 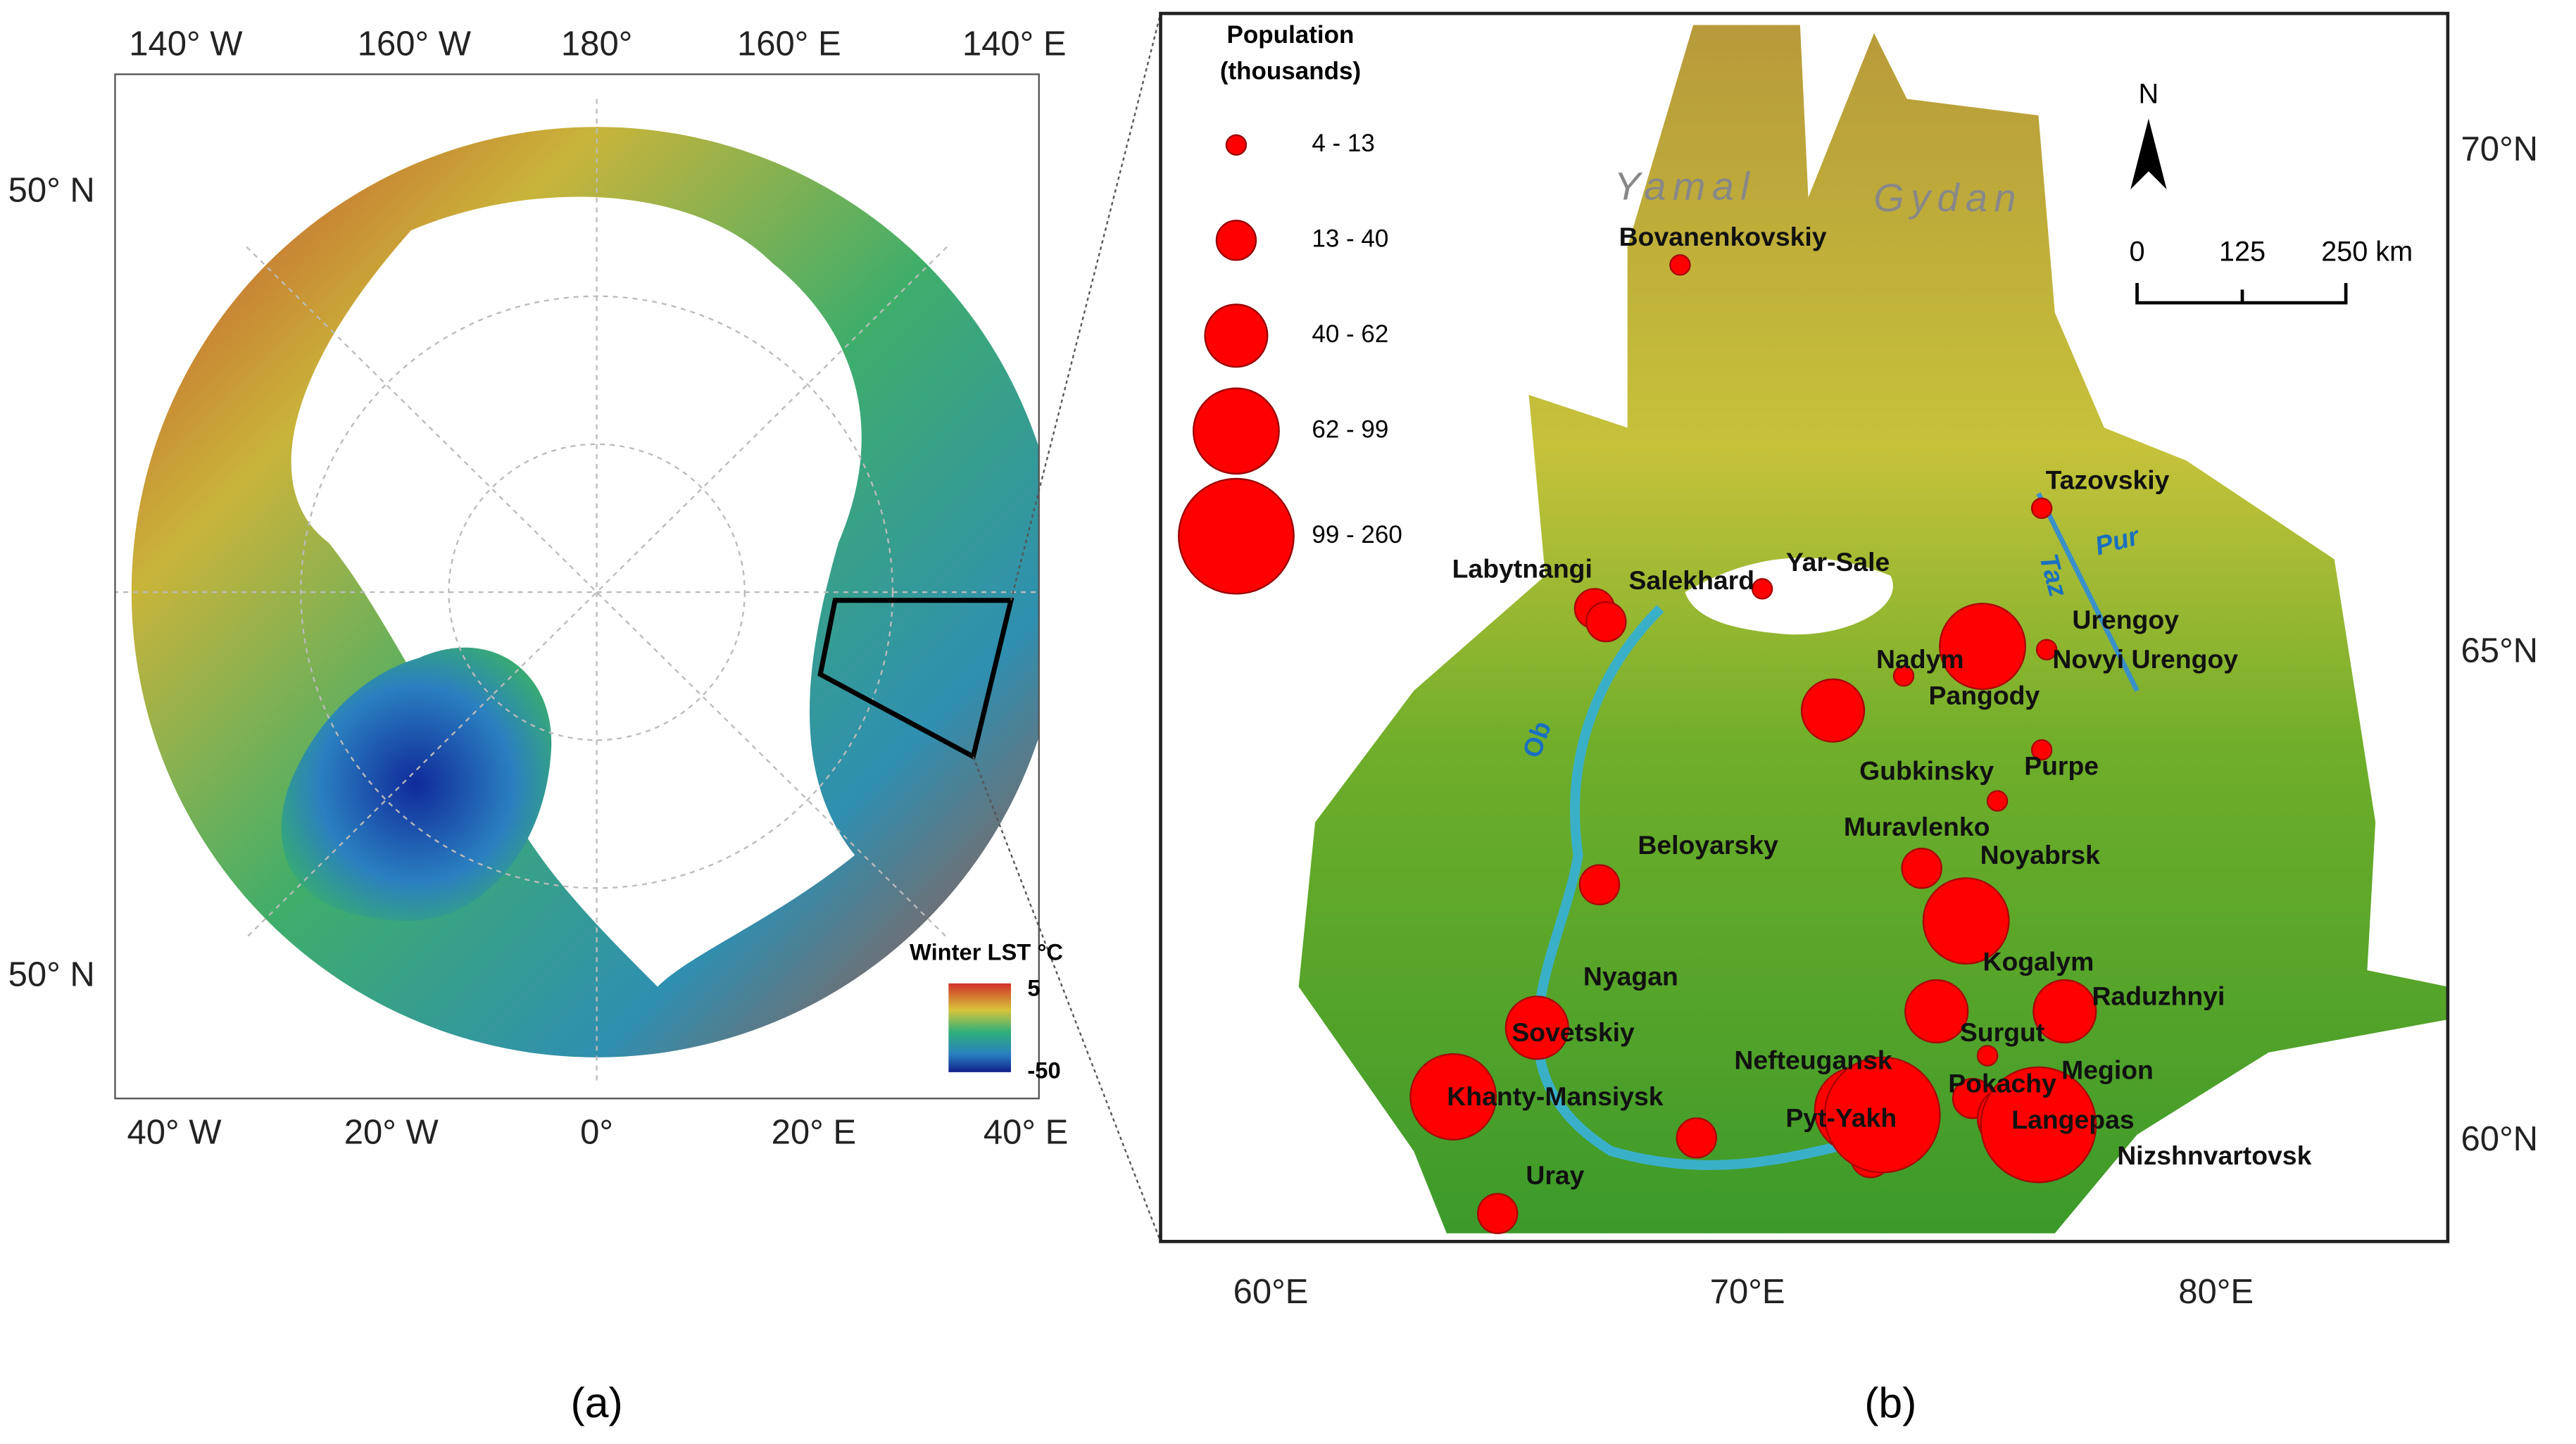 I want to click on panel-label: (b), so click(x=1890, y=1402).